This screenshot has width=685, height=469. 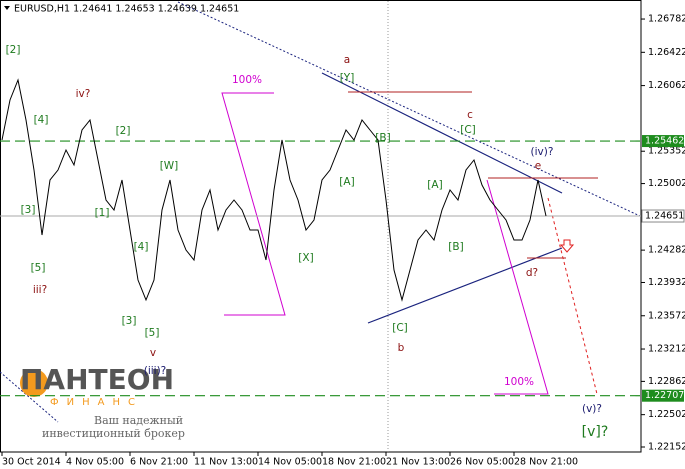 I want to click on projection-line, so click(x=572, y=296).